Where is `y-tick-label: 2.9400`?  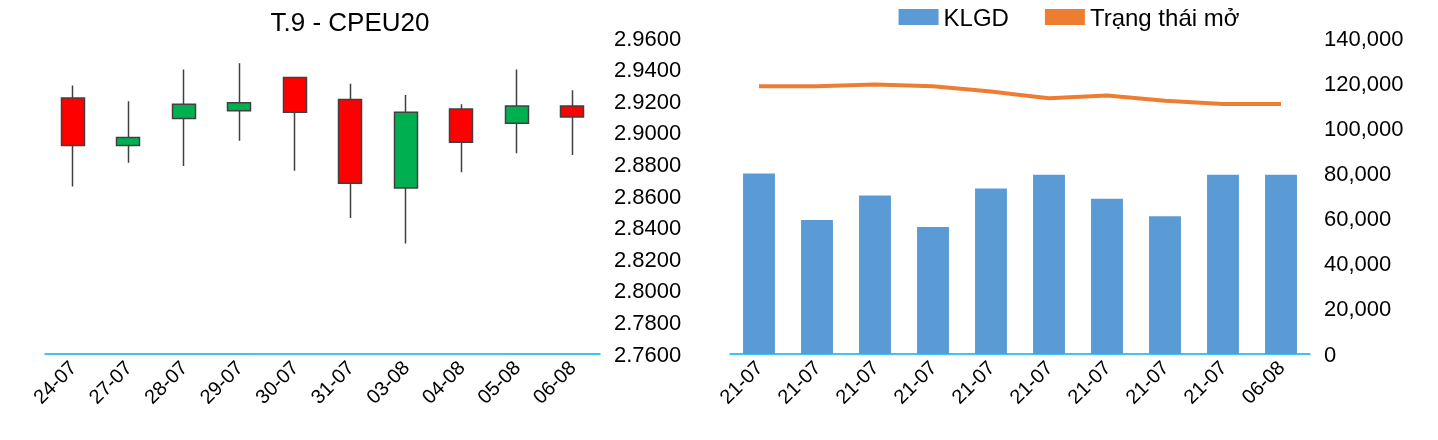 y-tick-label: 2.9400 is located at coordinates (648, 70).